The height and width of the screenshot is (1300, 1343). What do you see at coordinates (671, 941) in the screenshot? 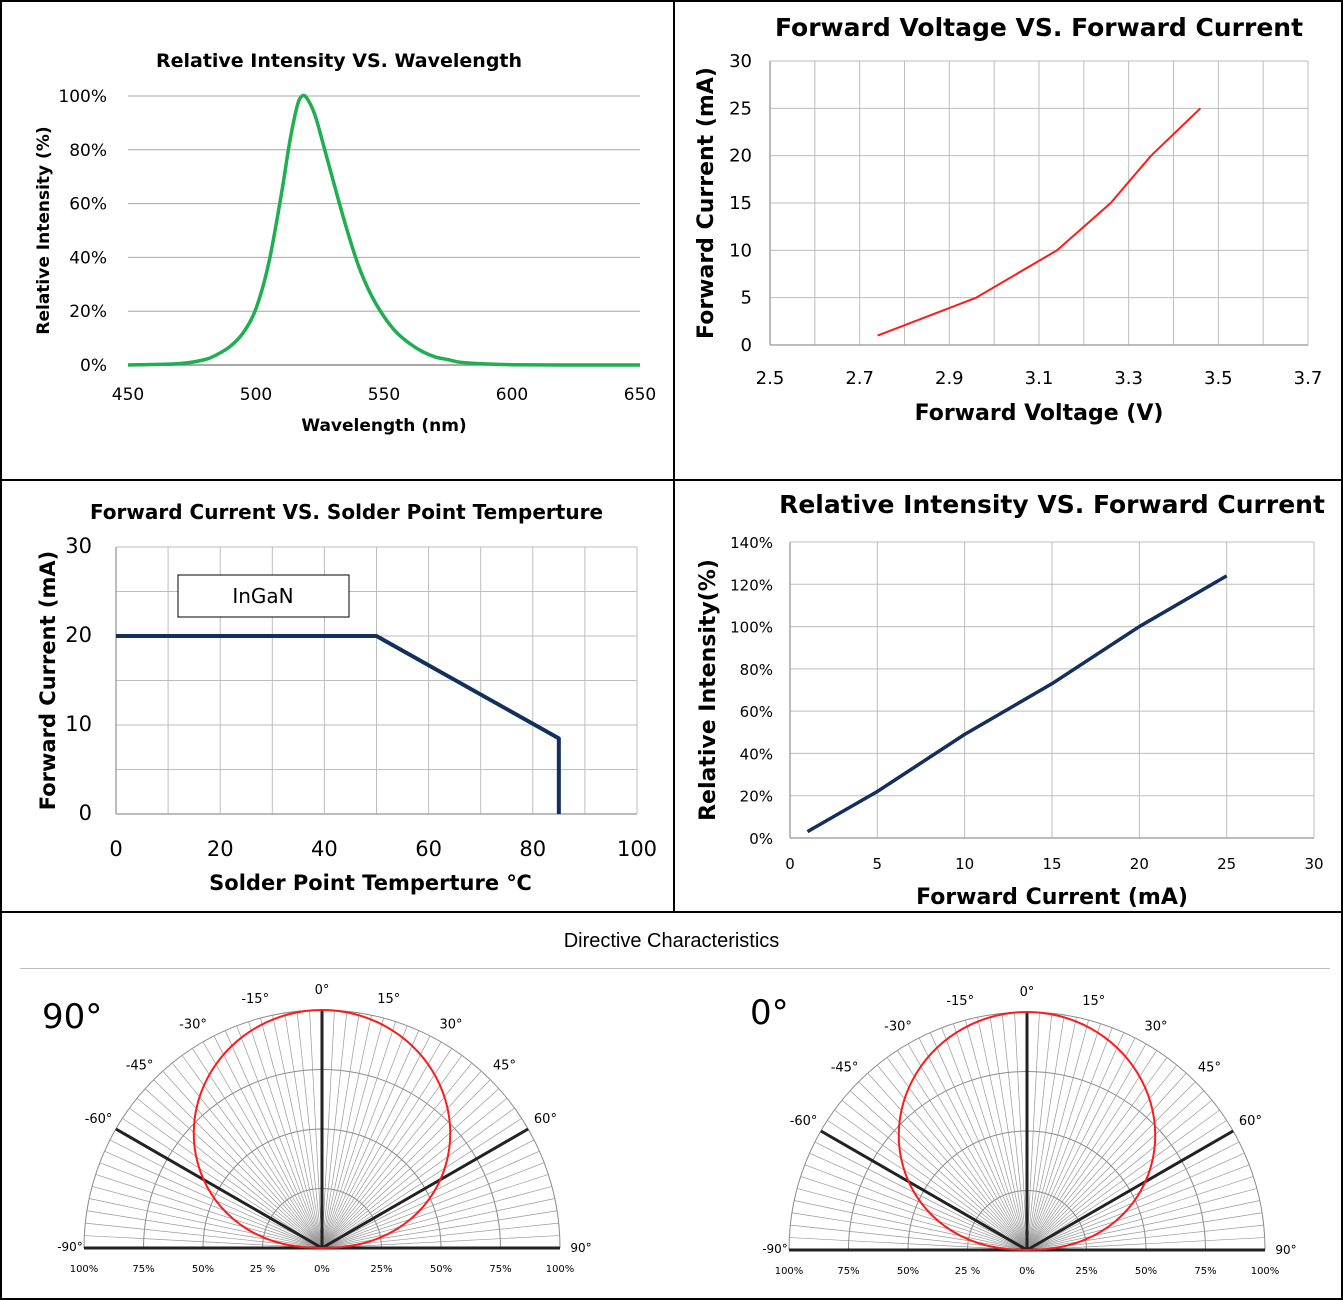
I see `directive-title: Directive Characteristics` at bounding box center [671, 941].